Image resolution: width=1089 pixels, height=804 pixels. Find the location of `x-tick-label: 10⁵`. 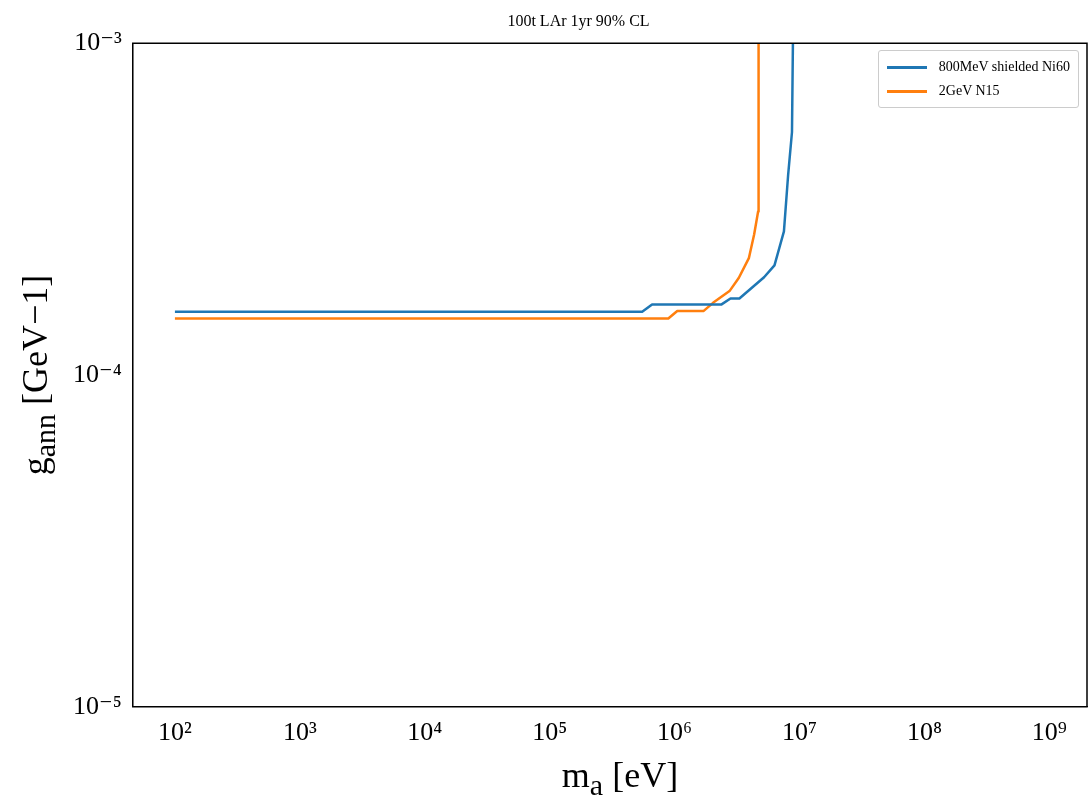

x-tick-label: 10⁵ is located at coordinates (550, 732).